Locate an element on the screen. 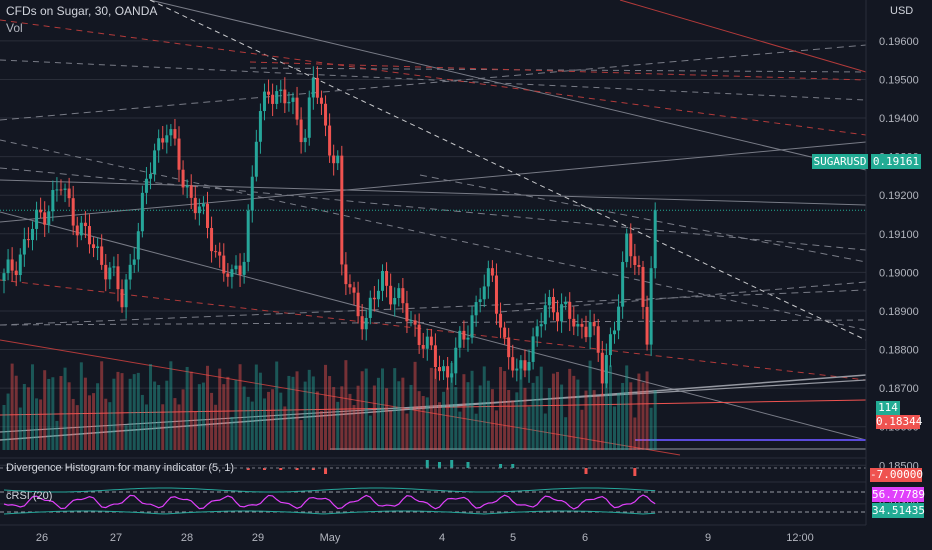 The width and height of the screenshot is (932, 550). x-tick-label: 5 is located at coordinates (513, 538).